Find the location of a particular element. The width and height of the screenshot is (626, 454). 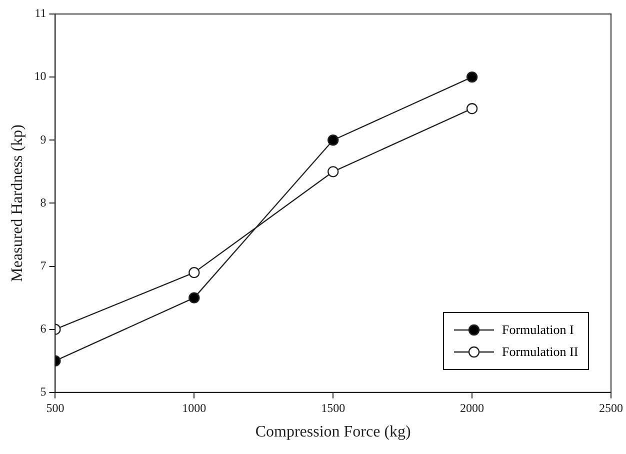

y-tick-label: 7 is located at coordinates (43, 265).